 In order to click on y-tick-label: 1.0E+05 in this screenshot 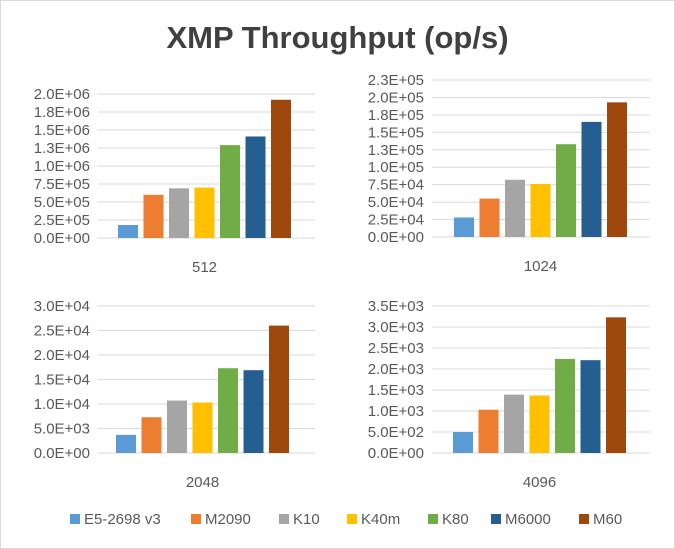, I will do `click(396, 167)`.